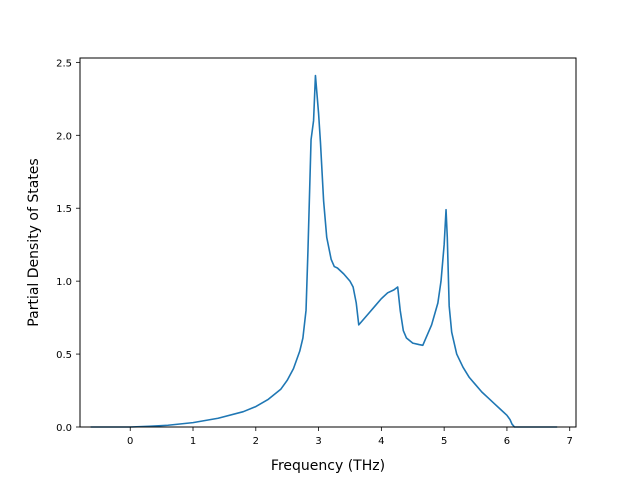  I want to click on y-axis-ticks: 0.0 0.5 1.0 1.5 2.0 2.5, so click(68, 246).